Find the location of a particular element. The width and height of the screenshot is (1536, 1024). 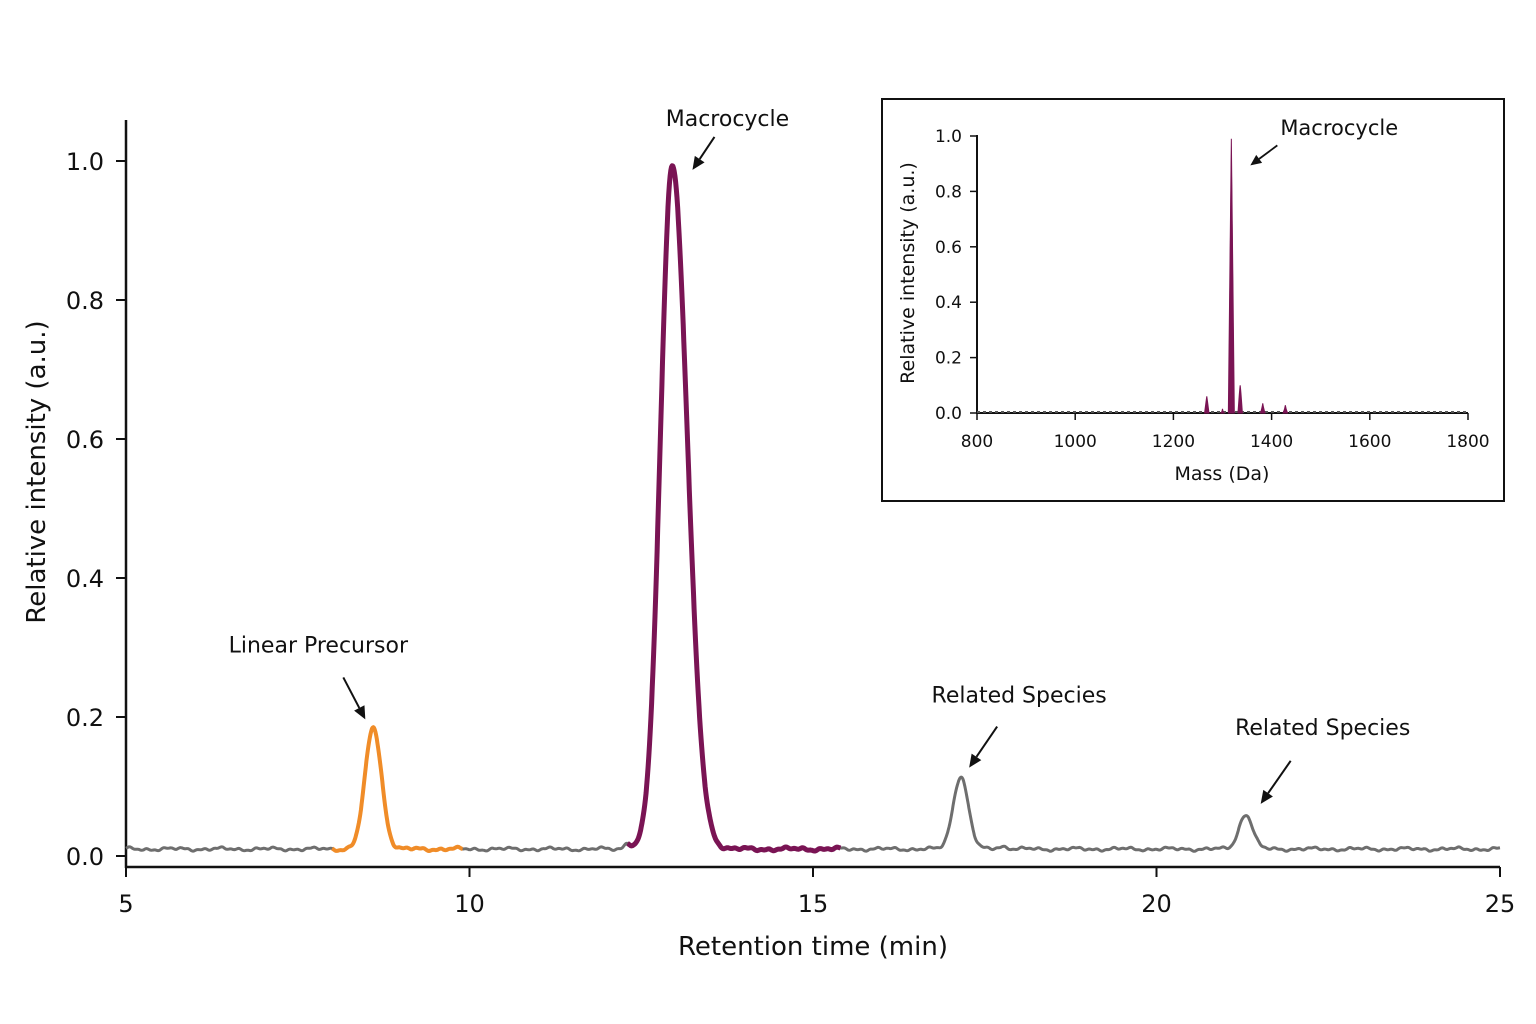

inset-x-ticks: 800 1000 1200 1400 1600 1800 is located at coordinates (1225, 432).